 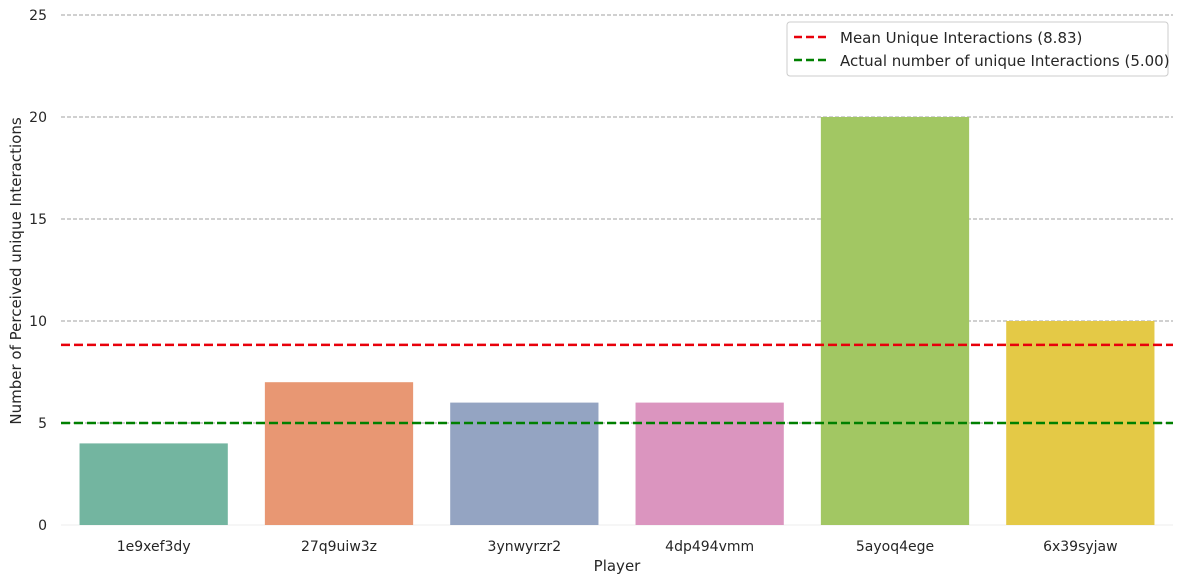 I want to click on x-tick-label: 6x39syjaw, so click(x=1080, y=547).